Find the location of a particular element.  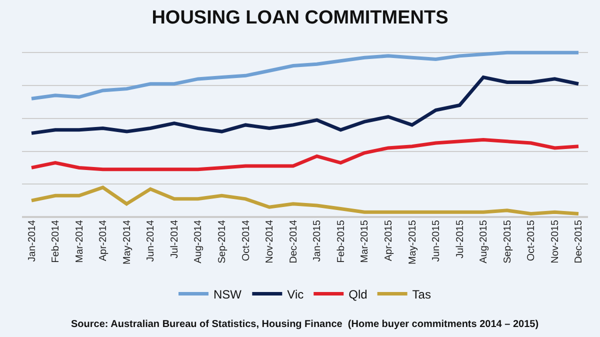

x-tick-label: Oct-2015 is located at coordinates (532, 241).